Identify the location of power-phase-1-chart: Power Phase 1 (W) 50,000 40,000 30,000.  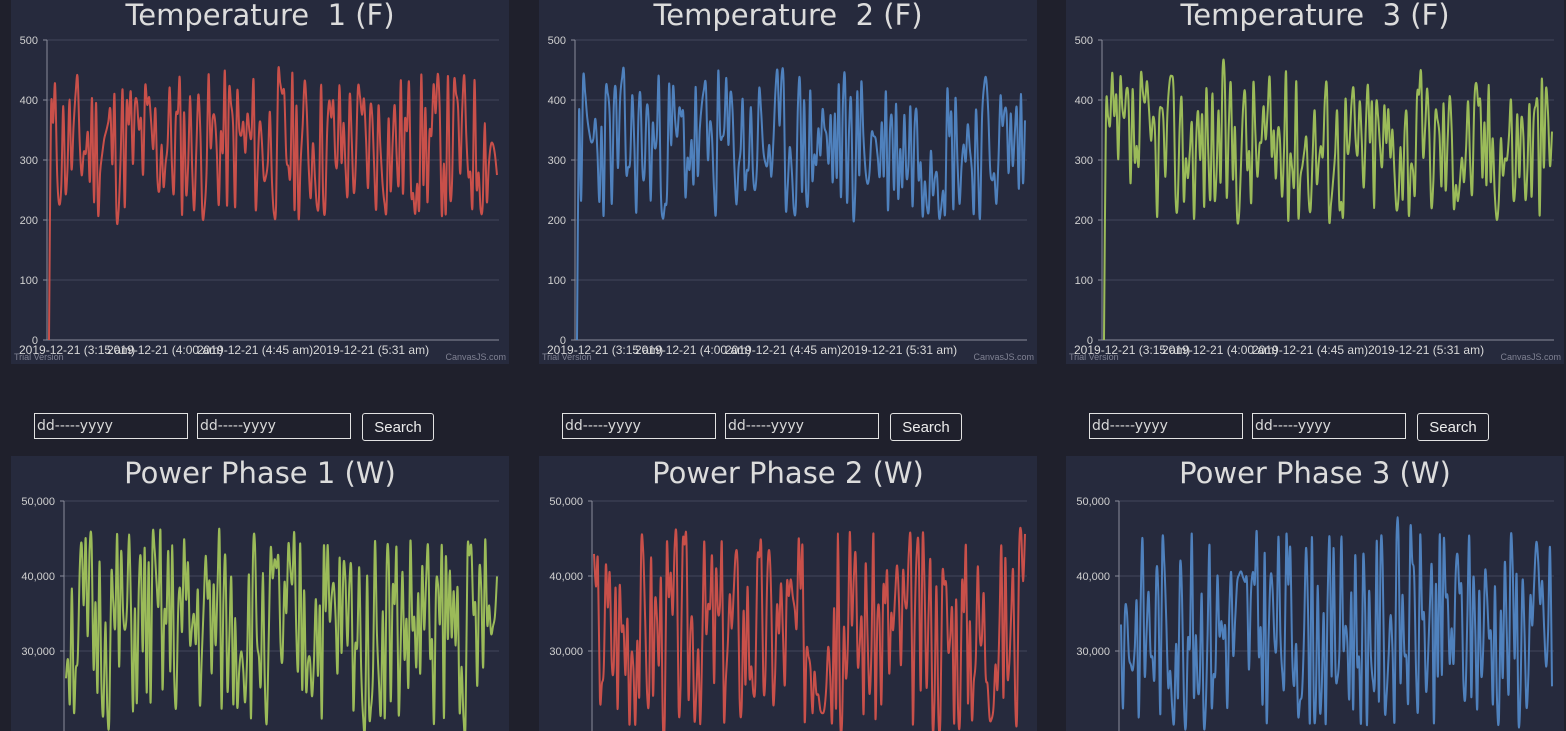
(260, 593).